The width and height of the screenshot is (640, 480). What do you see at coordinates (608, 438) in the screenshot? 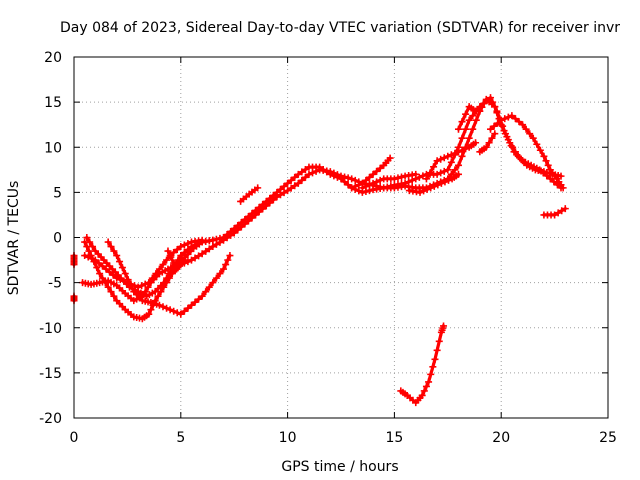
I see `x-tick-label: 25` at bounding box center [608, 438].